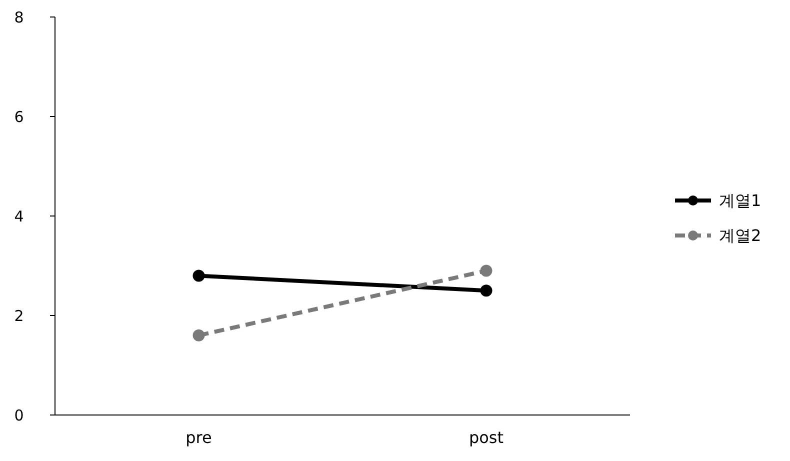 This screenshot has width=790, height=461. What do you see at coordinates (19, 216) in the screenshot?
I see `y-tick-label: 4` at bounding box center [19, 216].